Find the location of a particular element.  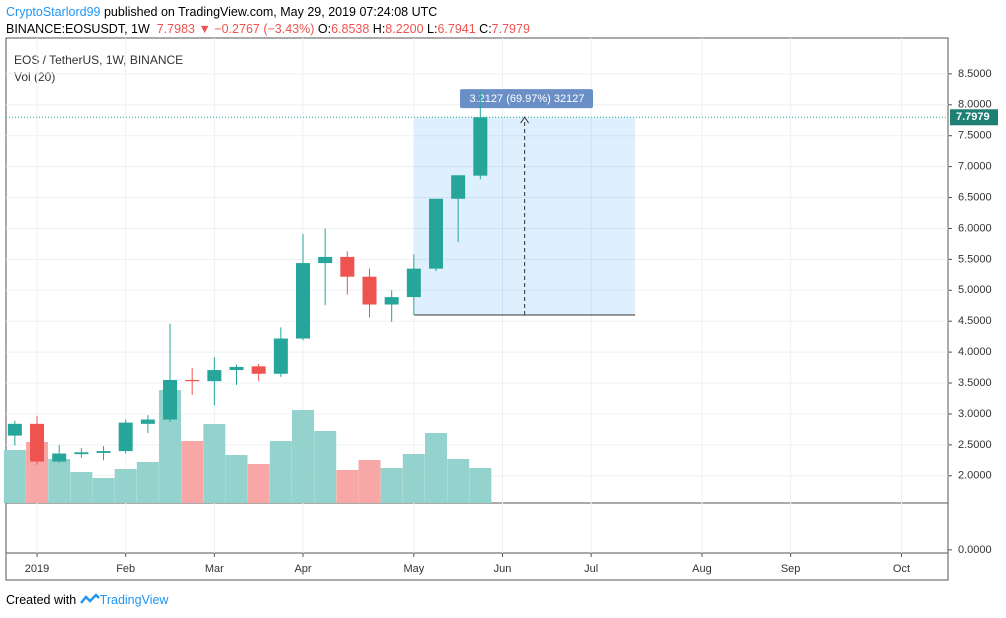

y-tick-label: 7.0000 is located at coordinates (975, 167).